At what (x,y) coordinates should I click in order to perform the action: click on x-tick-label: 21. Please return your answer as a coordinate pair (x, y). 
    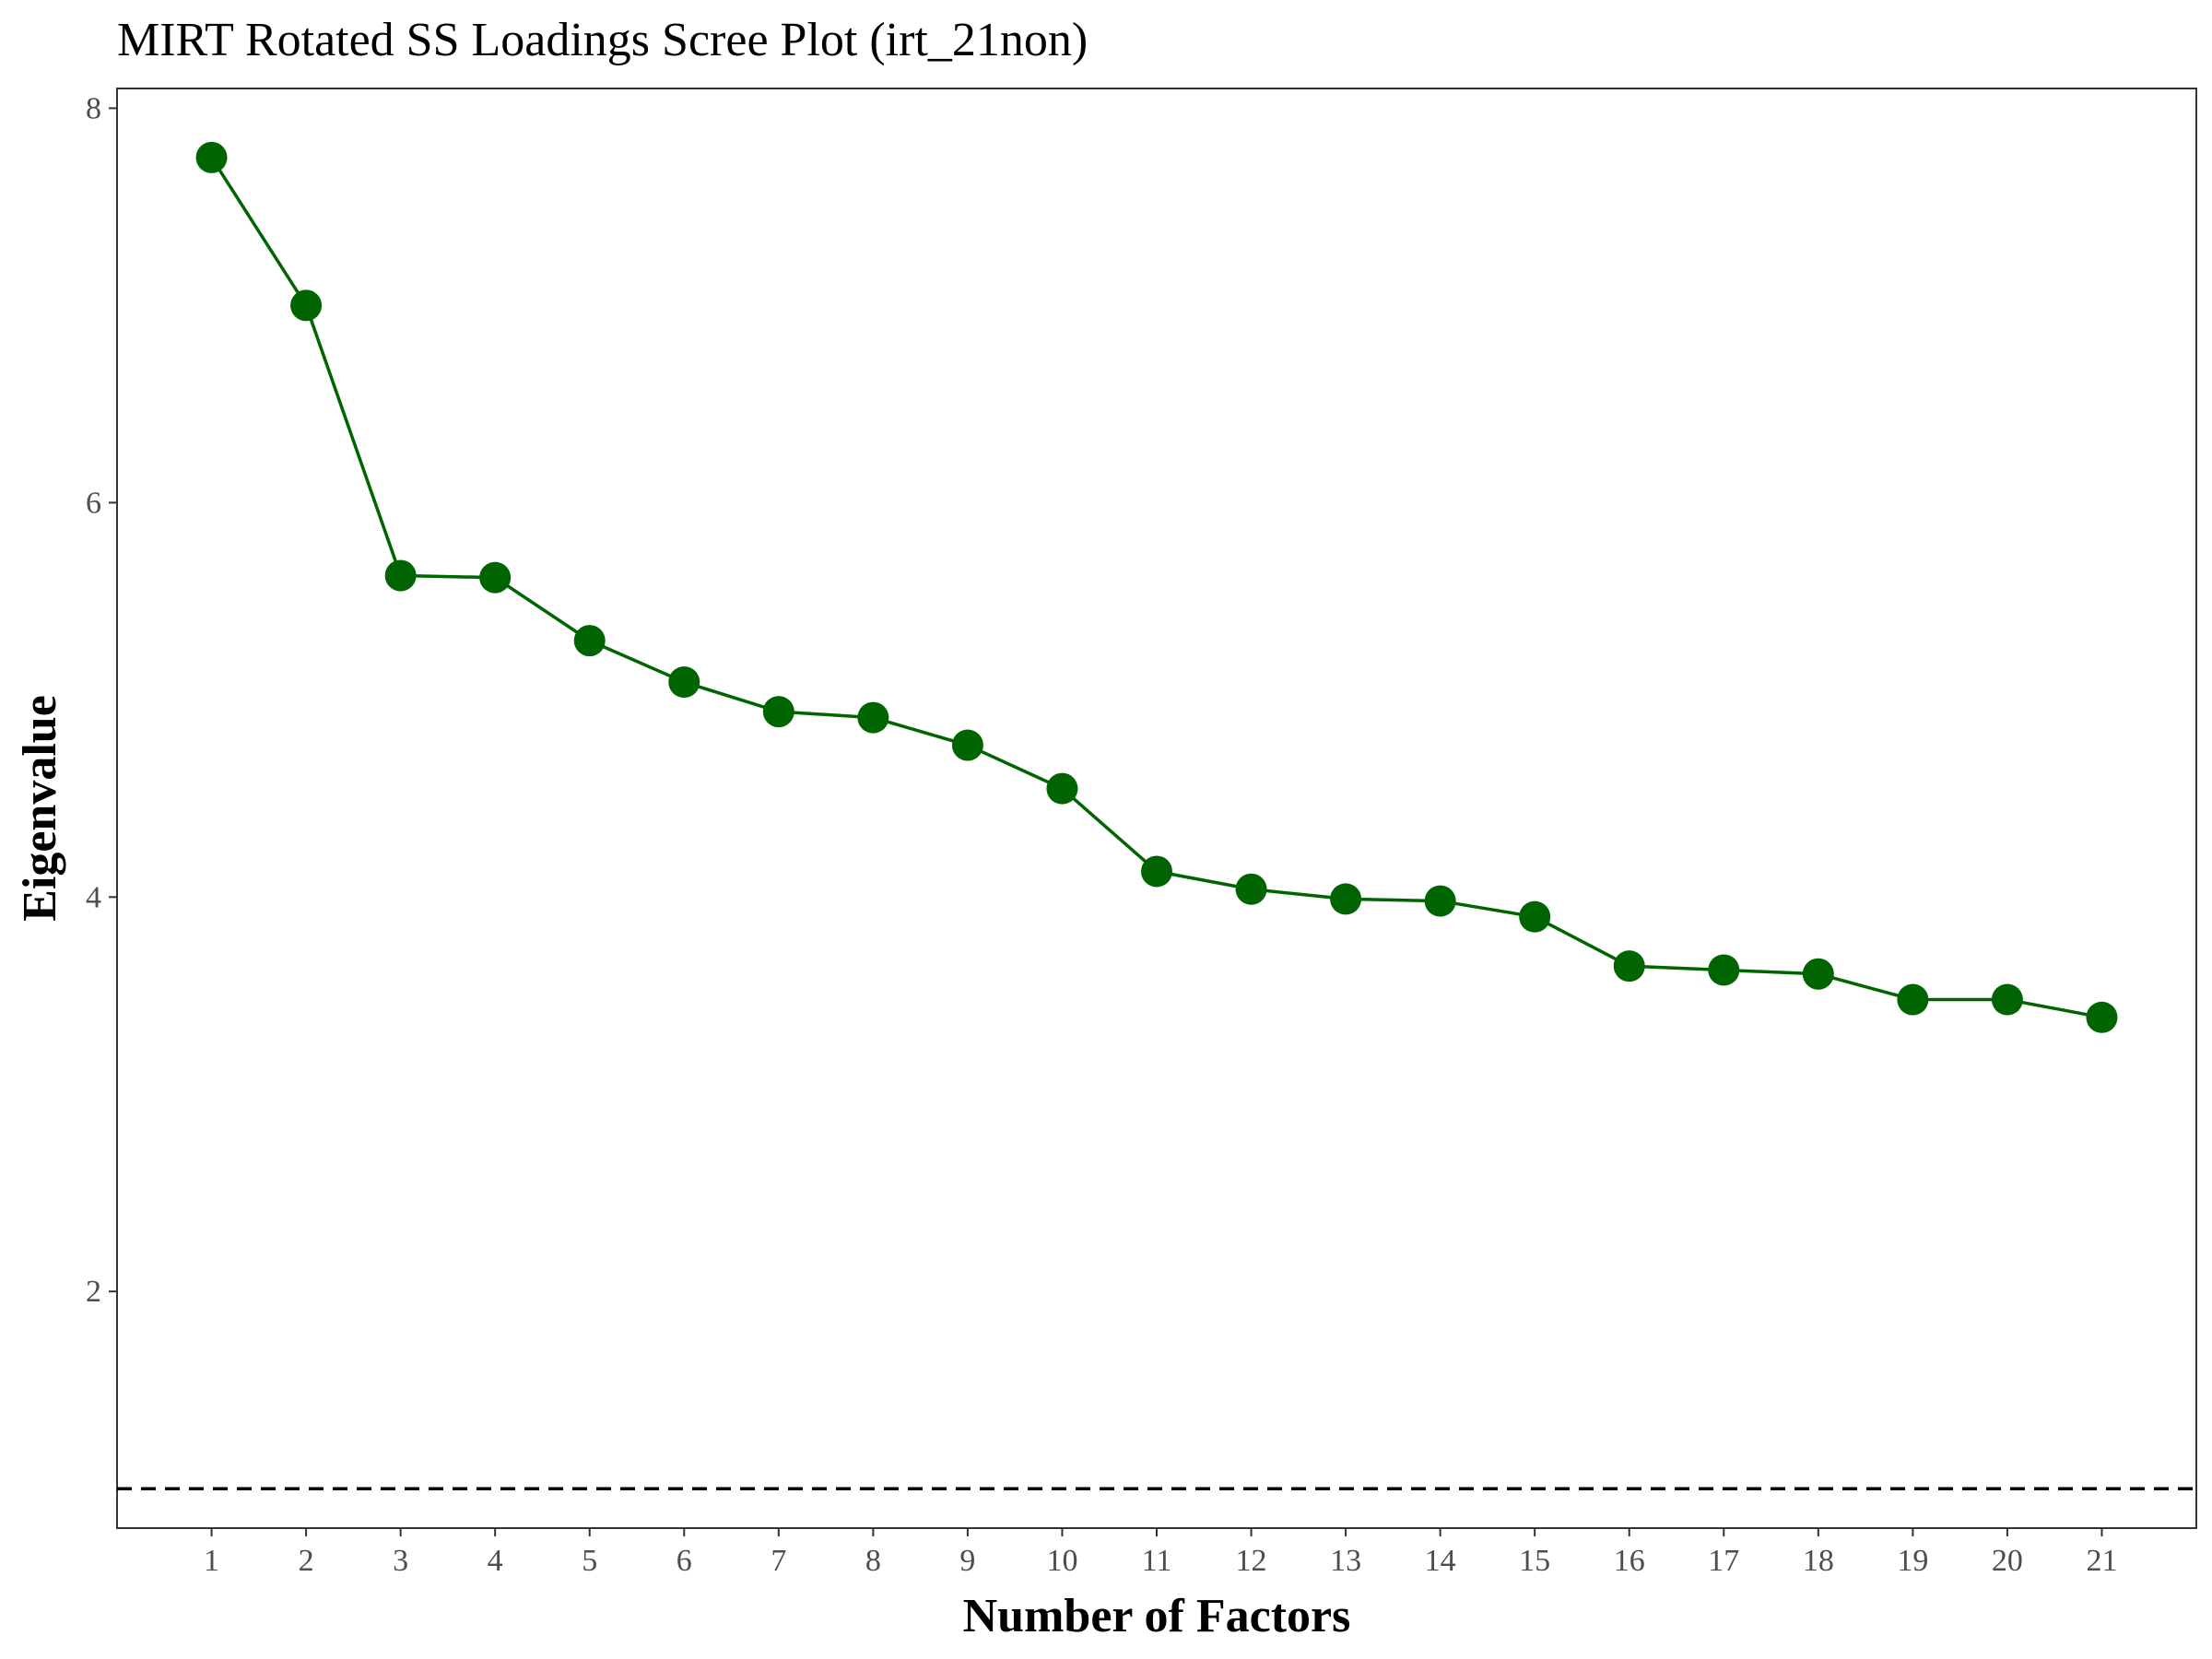
    Looking at the image, I should click on (2101, 1561).